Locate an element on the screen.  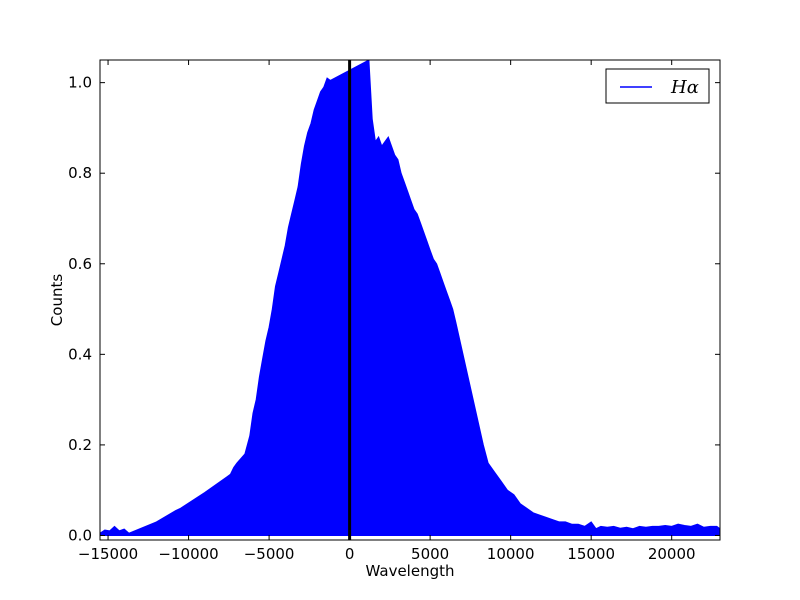
y-tick-label: 0.0 is located at coordinates (80, 535).